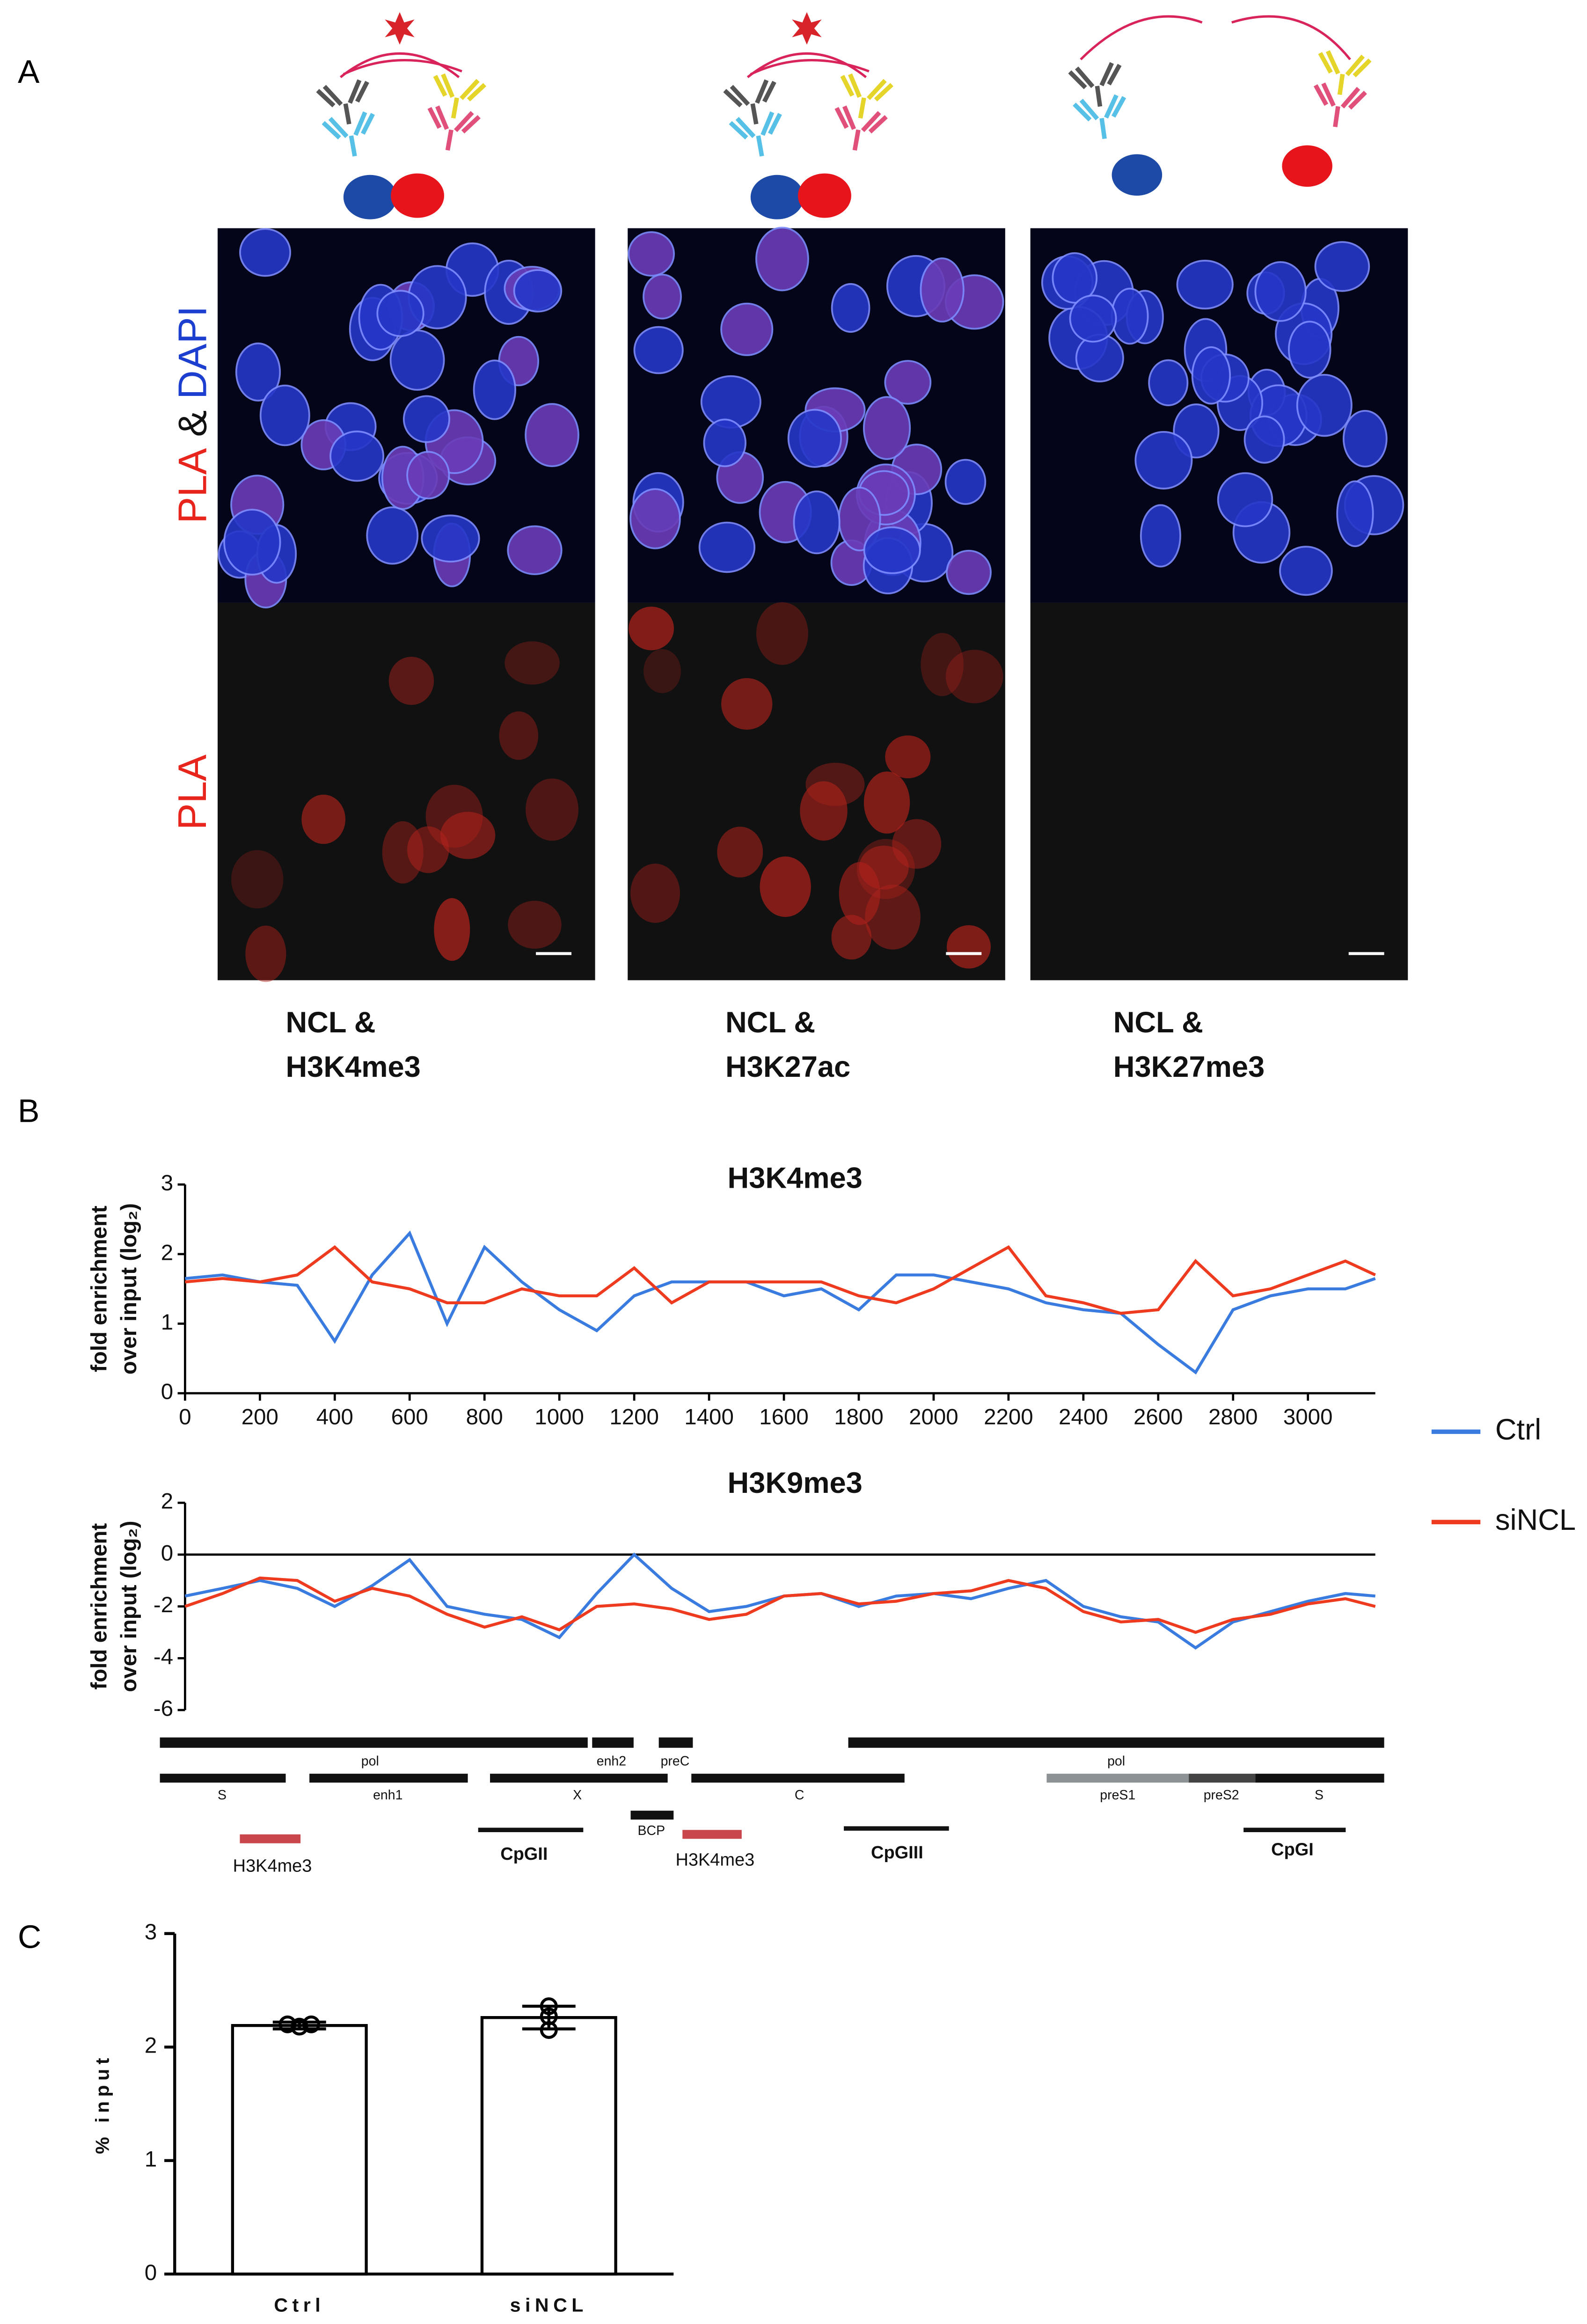 The width and height of the screenshot is (1587, 2324). I want to click on y-tick-label: -4, so click(164, 1656).